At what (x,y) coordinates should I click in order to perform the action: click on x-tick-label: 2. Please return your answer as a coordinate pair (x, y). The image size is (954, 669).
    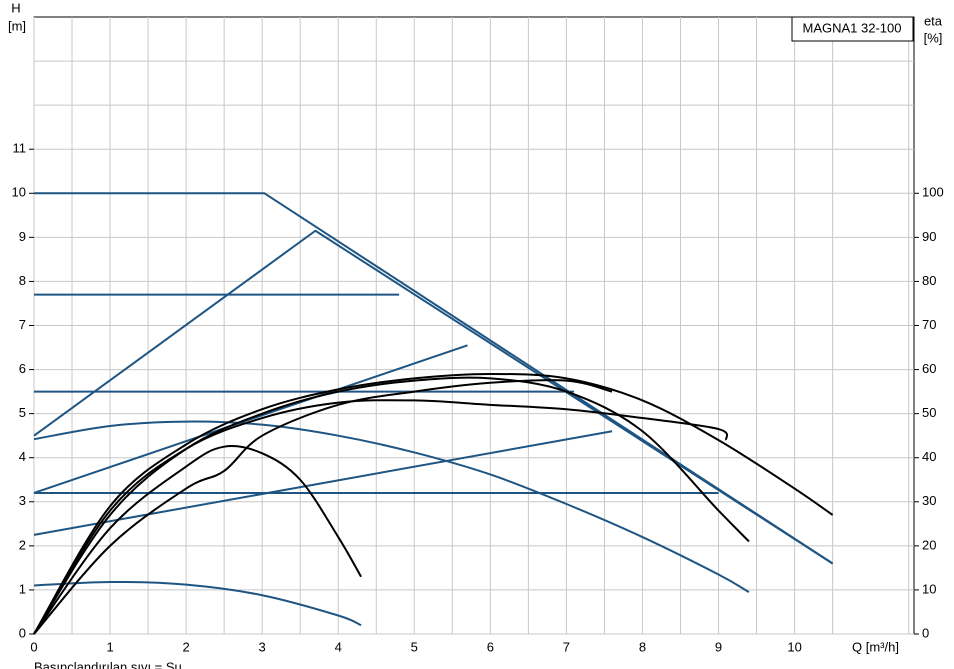
    Looking at the image, I should click on (186, 646).